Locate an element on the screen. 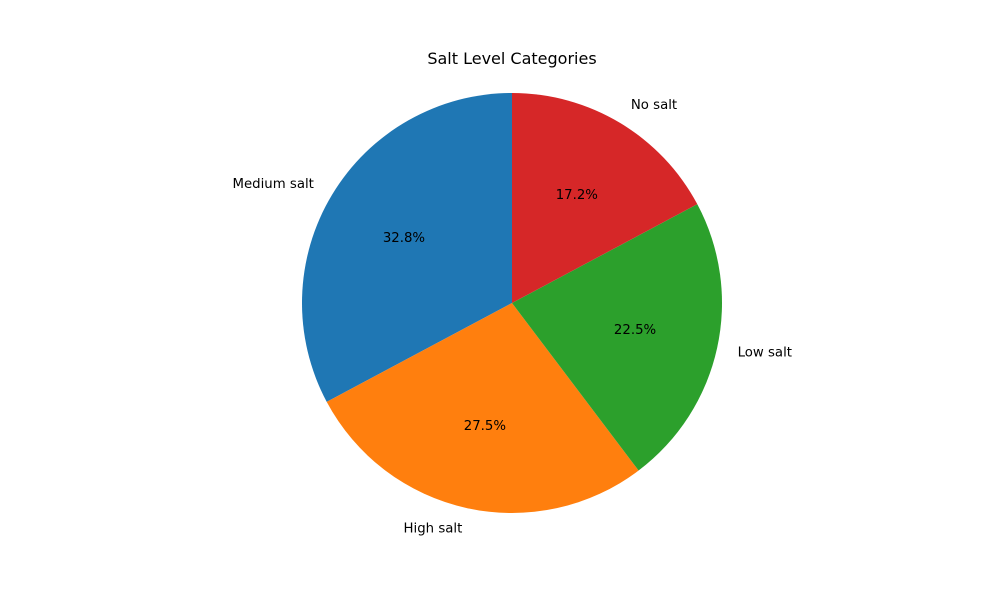  pie-slice-medium-salt is located at coordinates (406, 247).